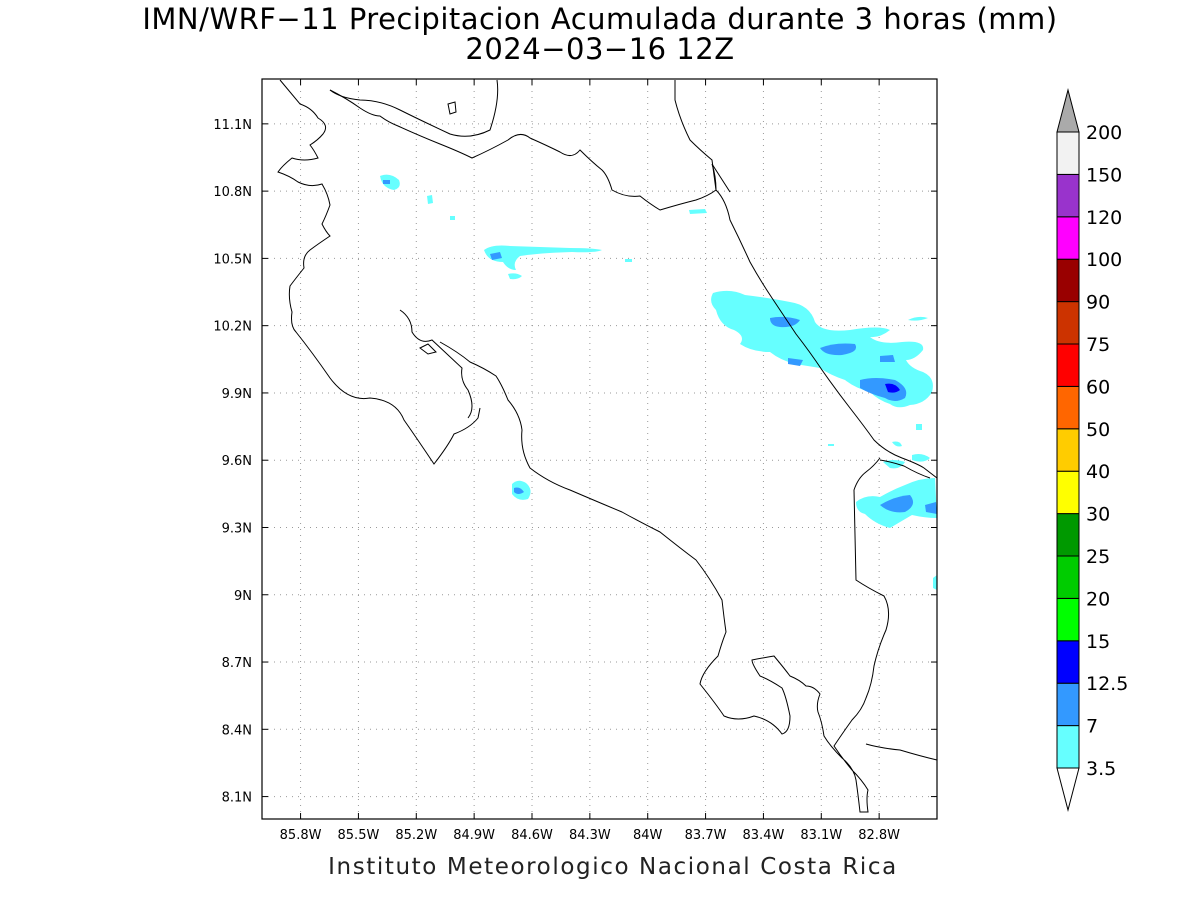  I want to click on legend-label: 100, so click(1104, 260).